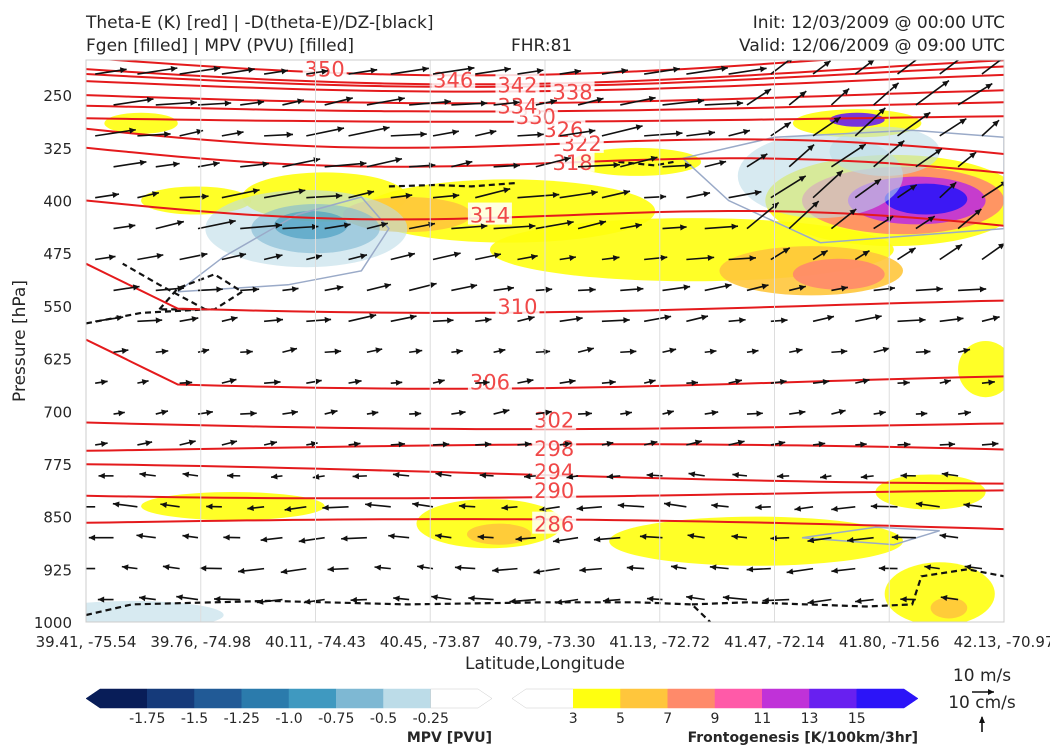  I want to click on y-axis-title: Pressure [hPa], so click(20, 341).